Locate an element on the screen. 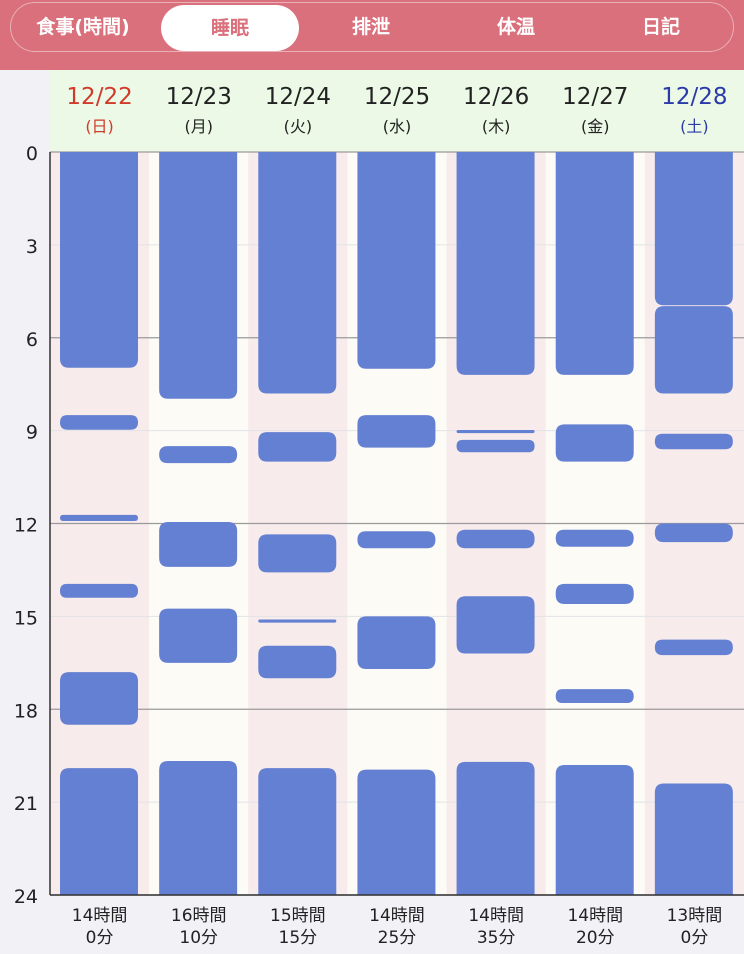 The height and width of the screenshot is (954, 744). weekday-label: (月) is located at coordinates (198, 126).